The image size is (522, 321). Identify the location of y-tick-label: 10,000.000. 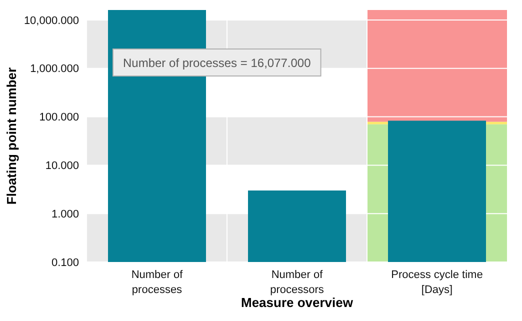
(51, 20).